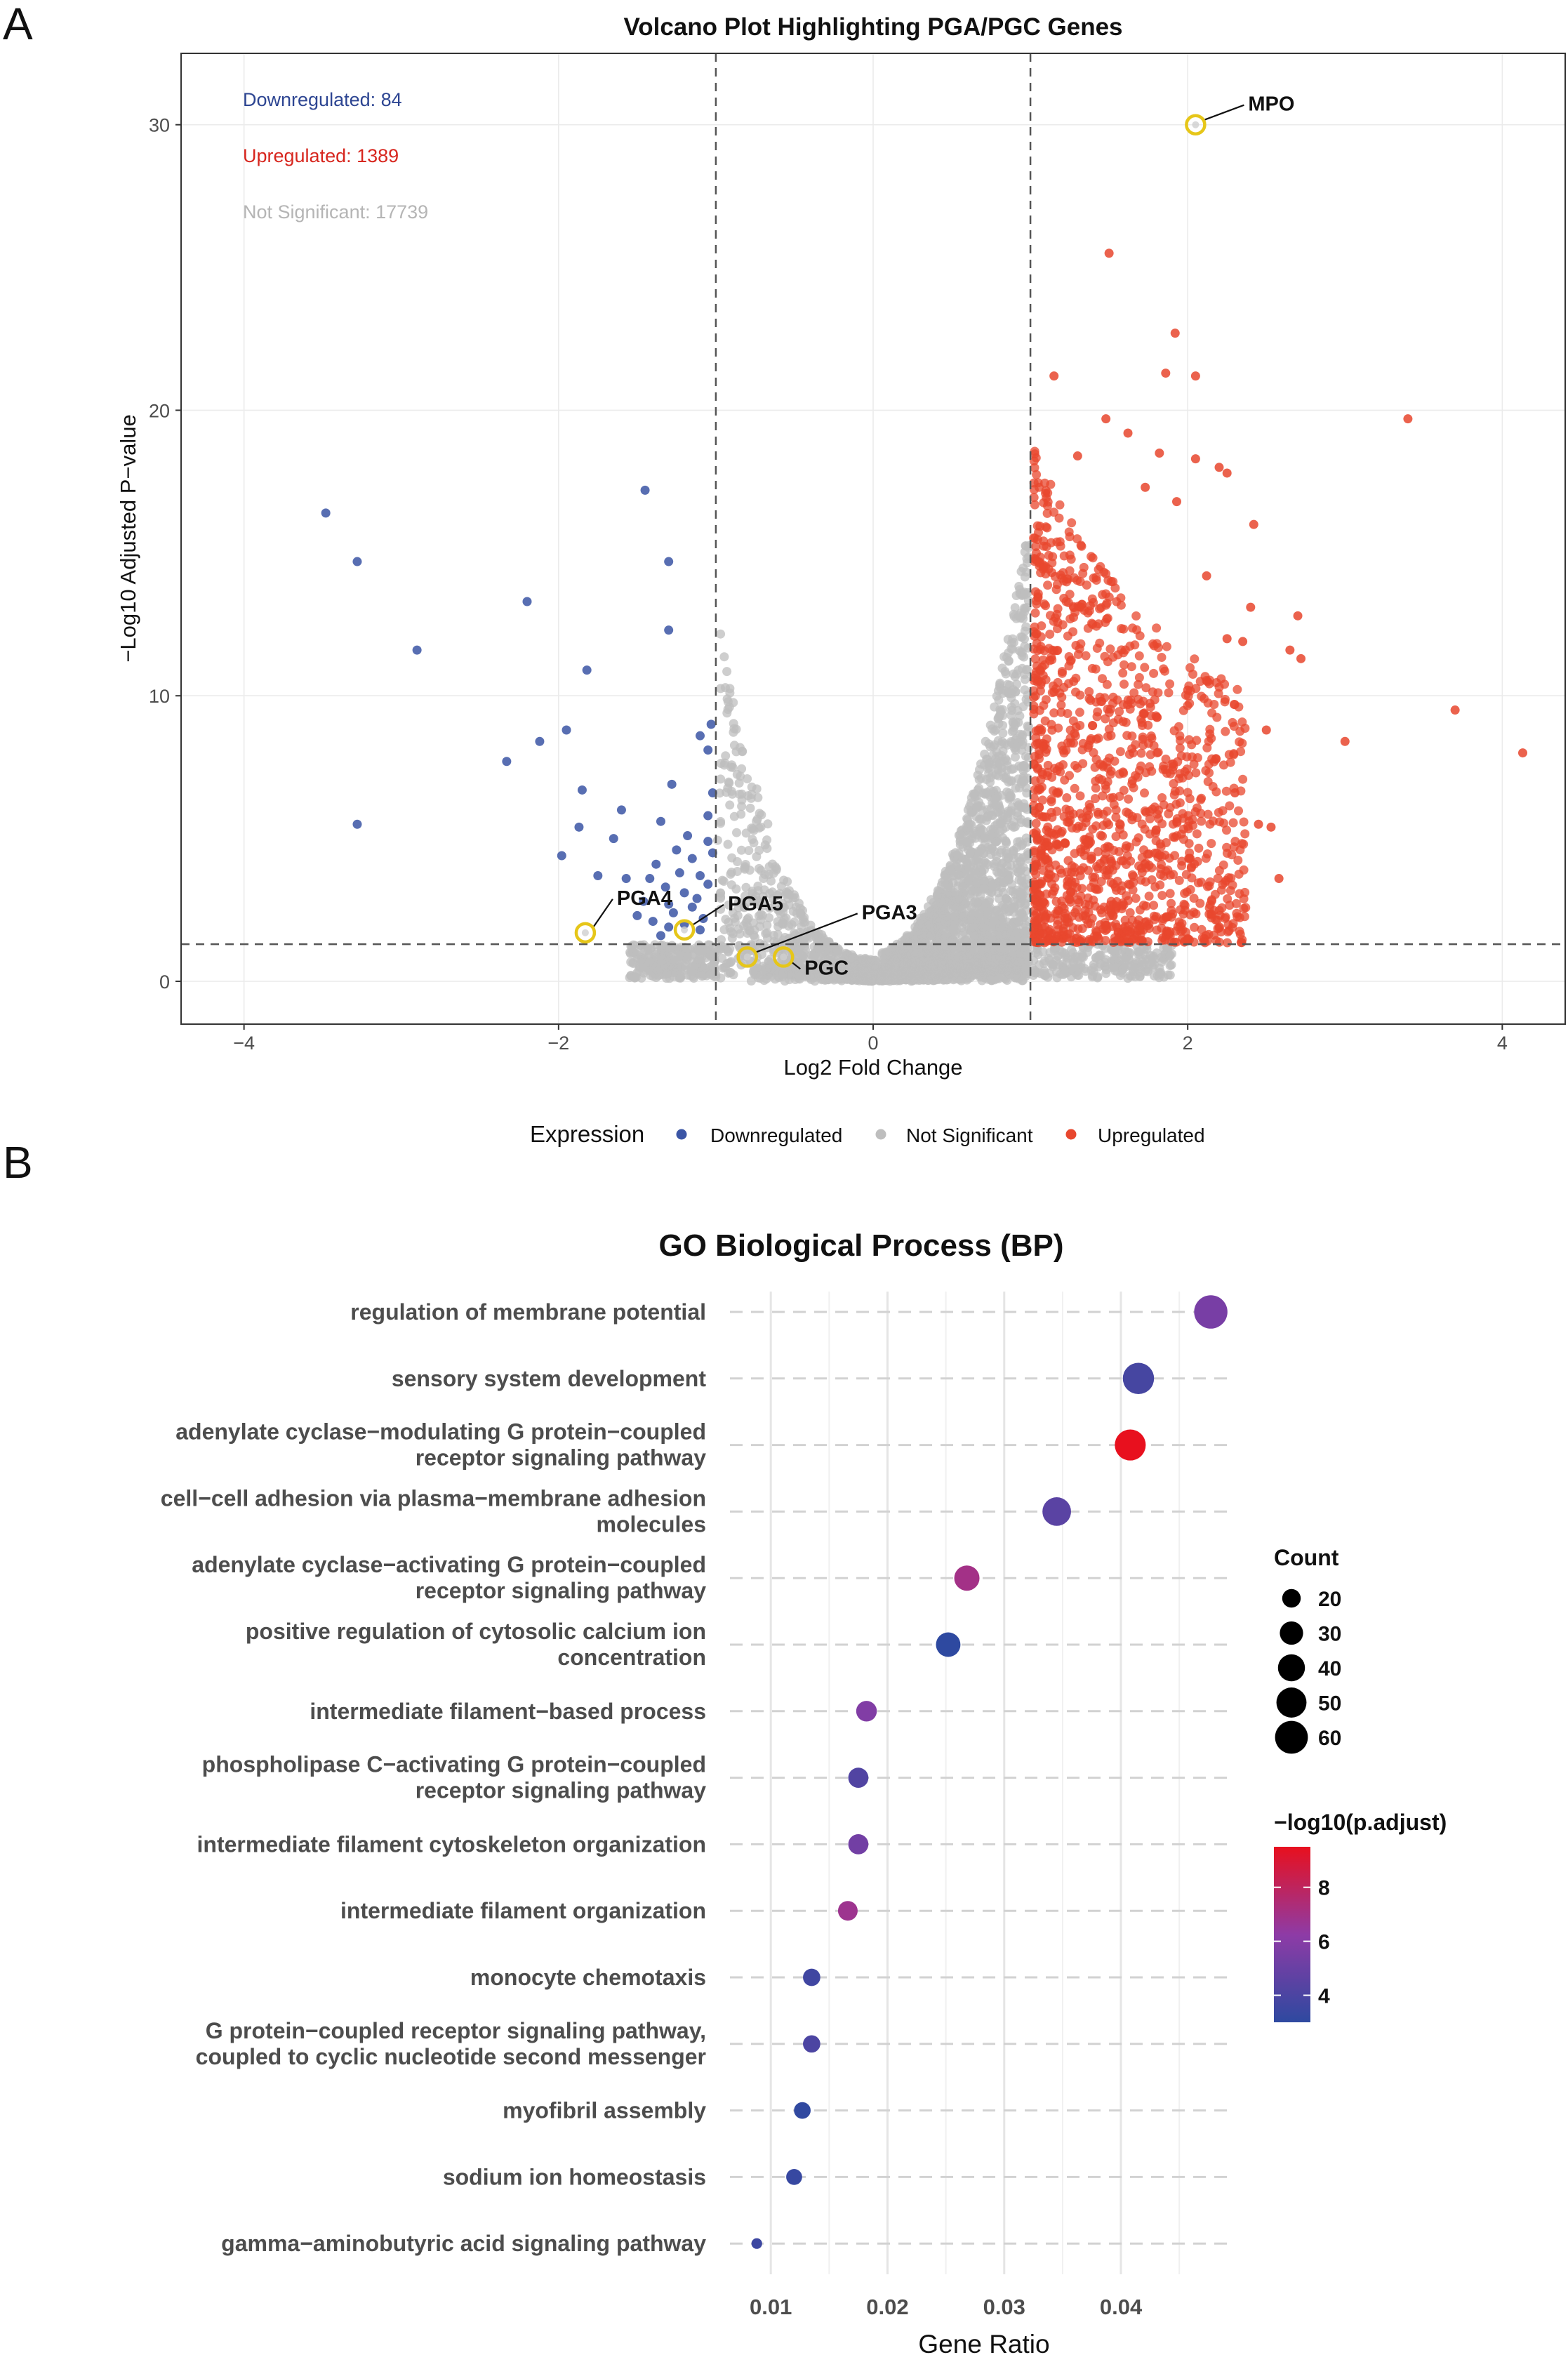  Describe the element at coordinates (901, 763) in the screenshot. I see `not-significant-points` at that location.